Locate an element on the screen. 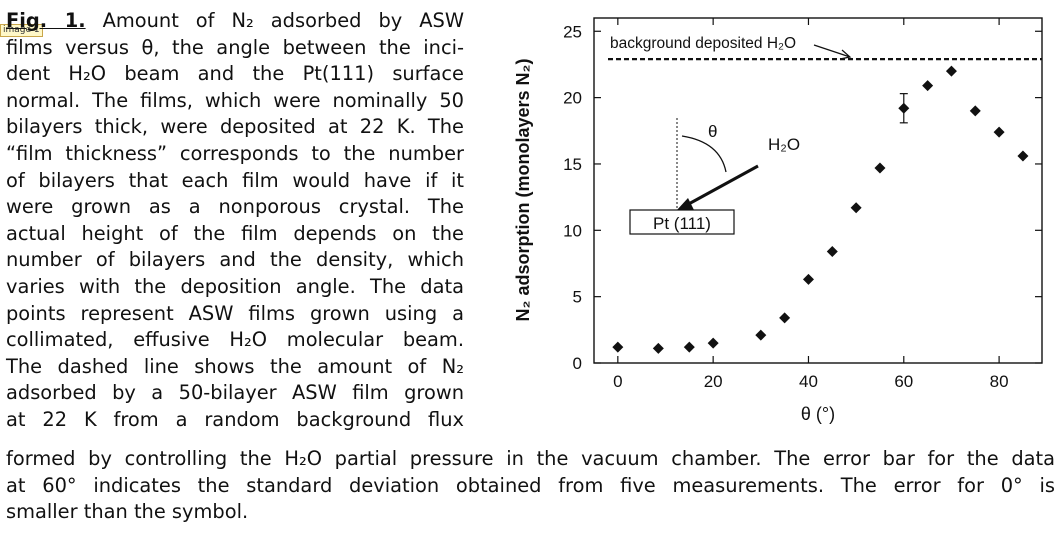  y-axis-label: N₂ adsorption (monolayers N₂) is located at coordinates (523, 189).